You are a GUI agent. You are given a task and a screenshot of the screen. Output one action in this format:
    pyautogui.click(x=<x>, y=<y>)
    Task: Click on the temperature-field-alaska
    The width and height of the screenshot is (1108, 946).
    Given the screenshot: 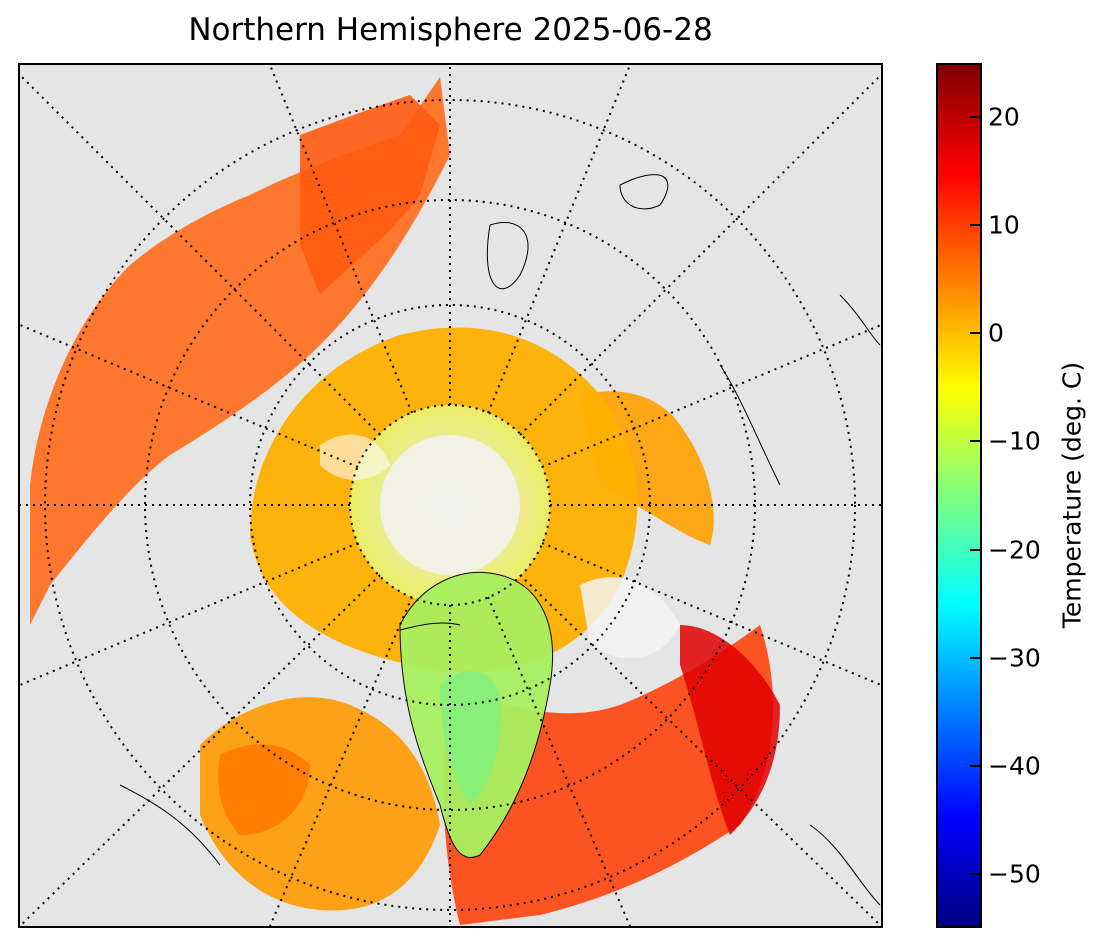 What is the action you would take?
    pyautogui.click(x=730, y=730)
    